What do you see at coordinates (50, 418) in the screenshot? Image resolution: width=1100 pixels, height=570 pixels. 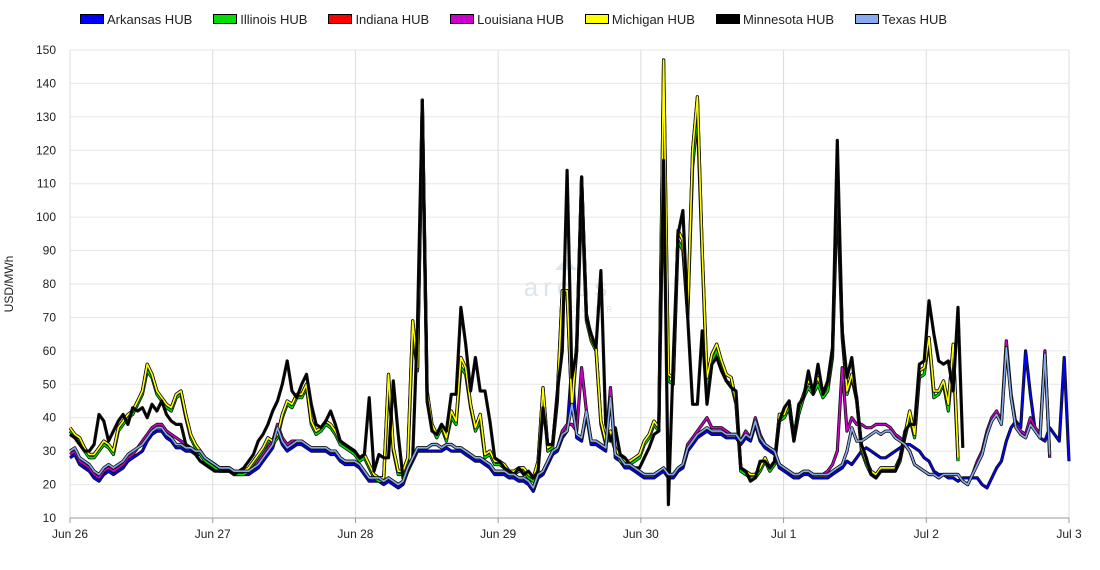 I see `y-tick-label: 40` at bounding box center [50, 418].